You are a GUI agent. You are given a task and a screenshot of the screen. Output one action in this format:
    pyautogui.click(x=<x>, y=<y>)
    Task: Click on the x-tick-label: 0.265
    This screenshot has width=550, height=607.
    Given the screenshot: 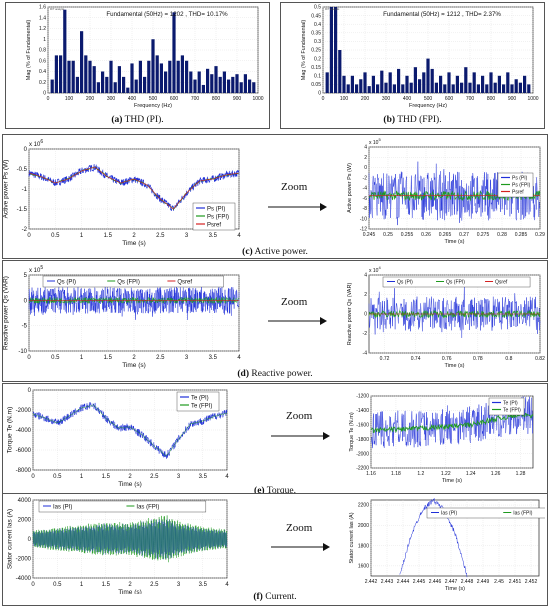 What is the action you would take?
    pyautogui.click(x=445, y=235)
    